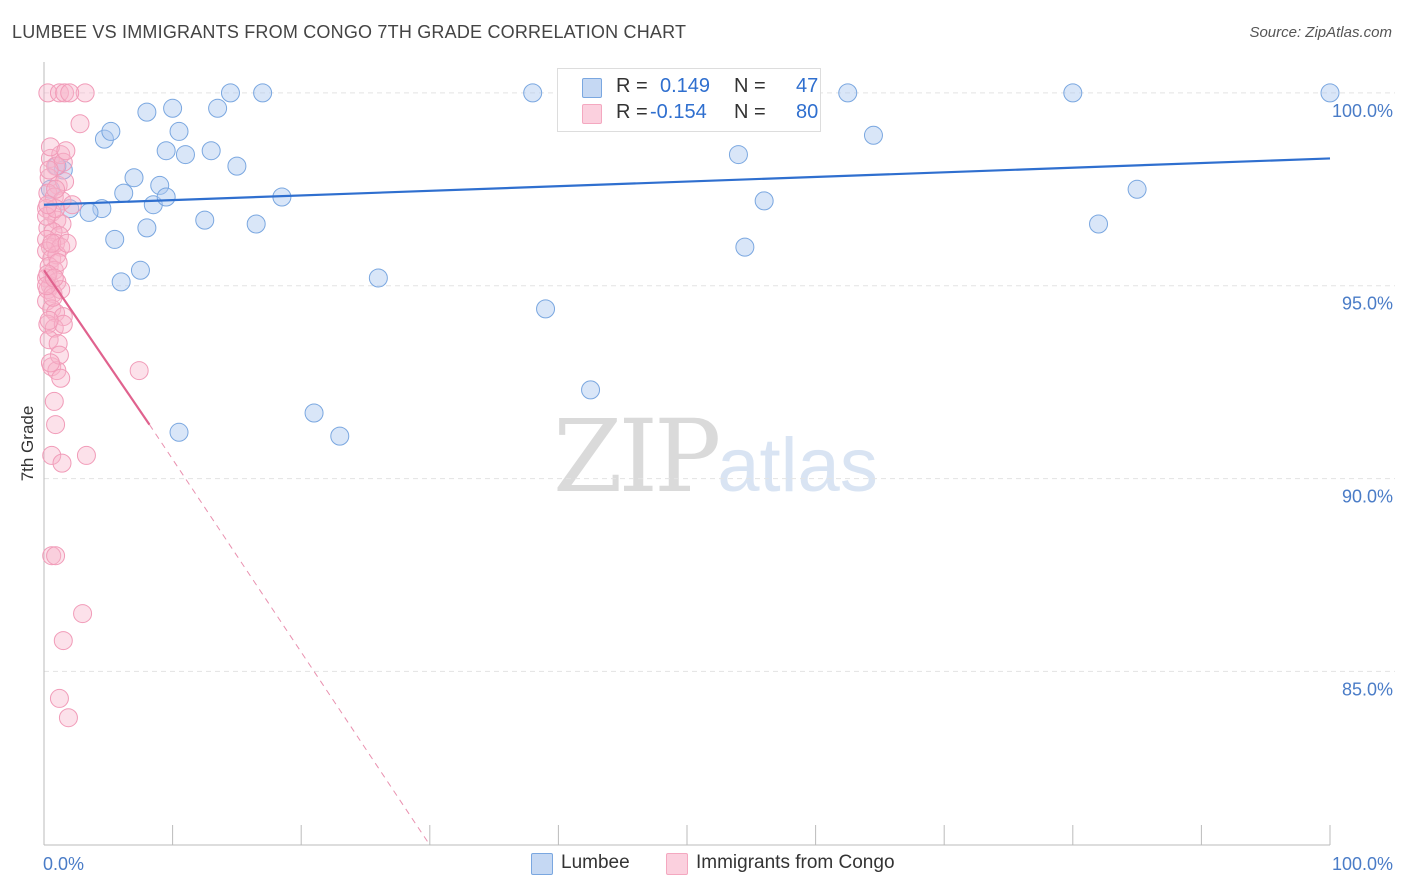 This screenshot has width=1406, height=892. Describe the element at coordinates (795, 862) in the screenshot. I see `bottom-legend-label: Immigrants from Congo` at that location.